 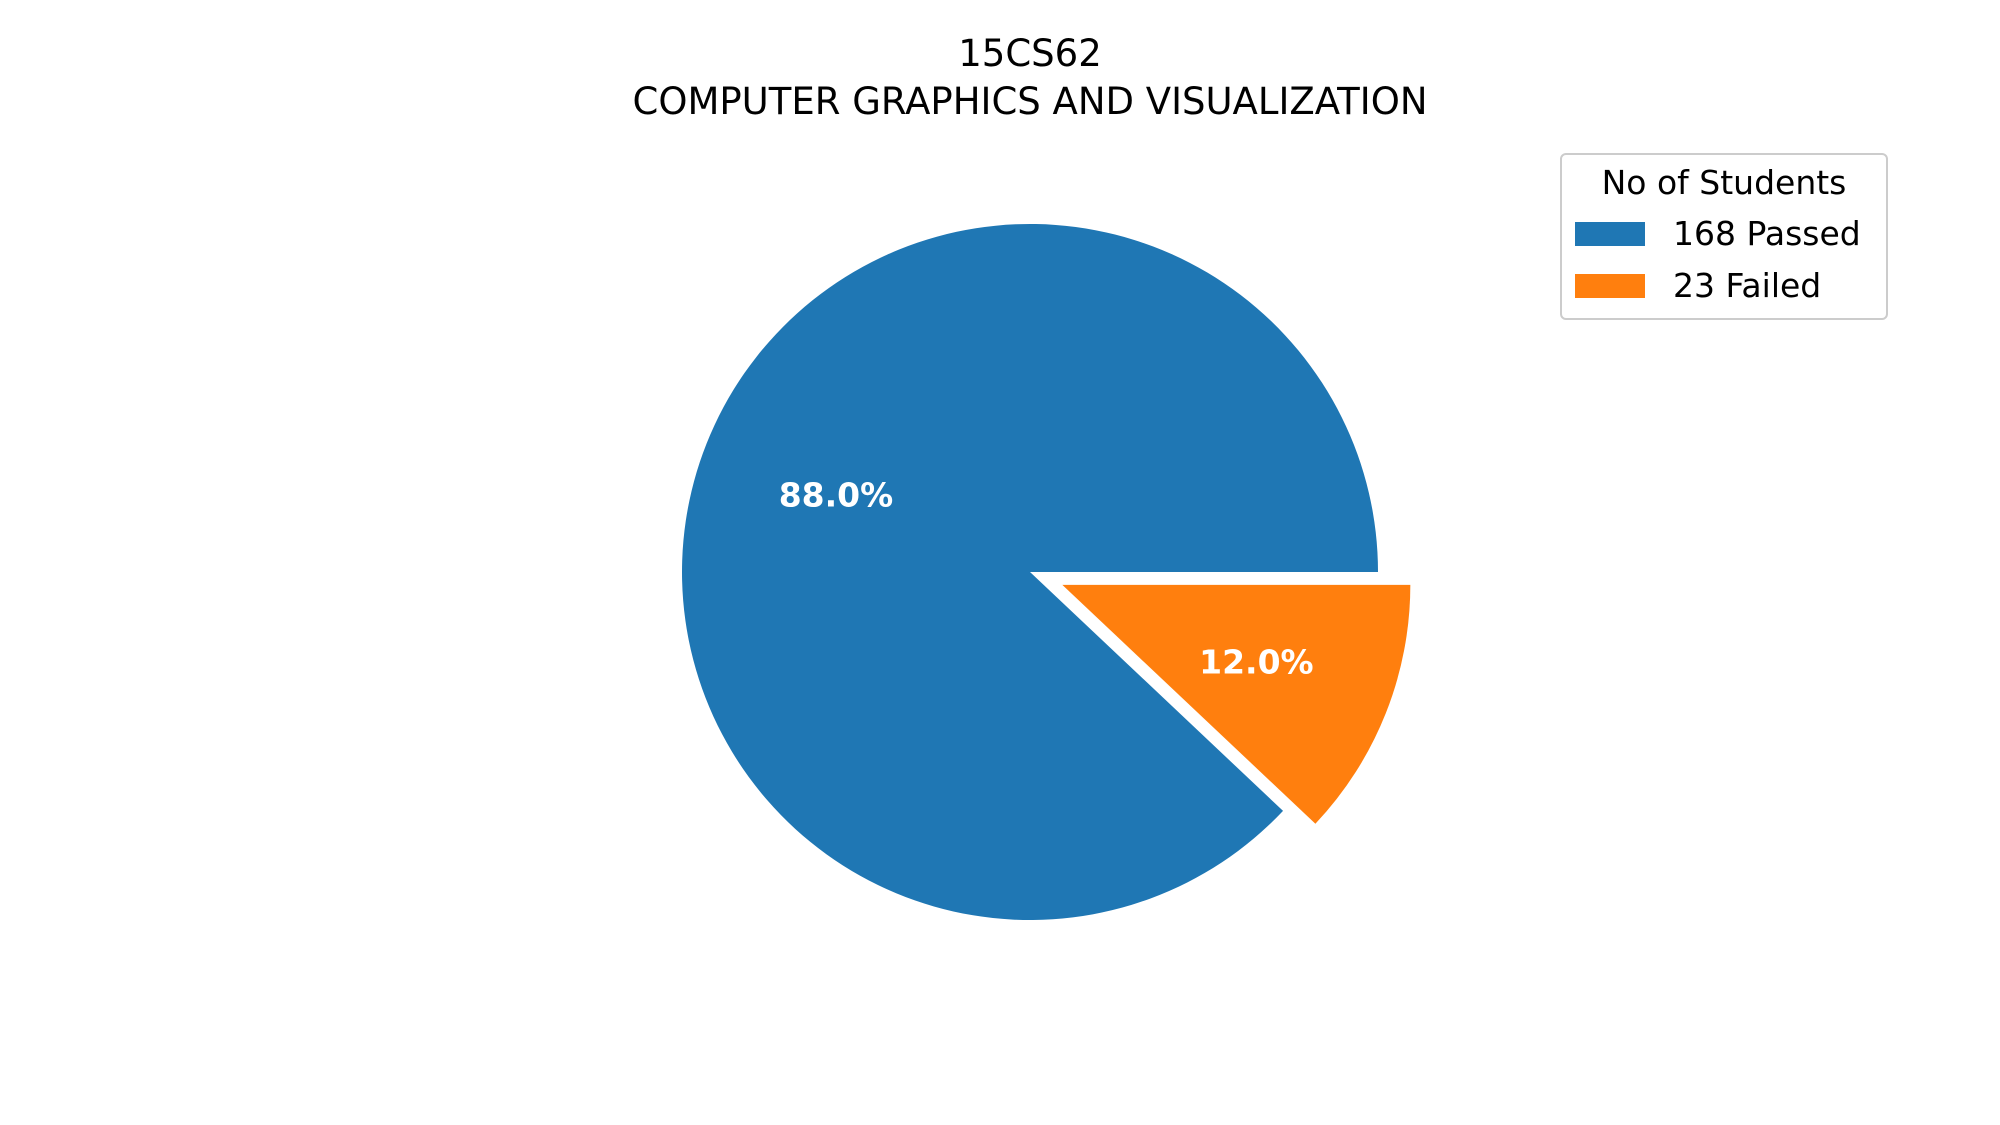 I want to click on legend: No of Students 168 Passed 23 Failed, so click(x=1724, y=236).